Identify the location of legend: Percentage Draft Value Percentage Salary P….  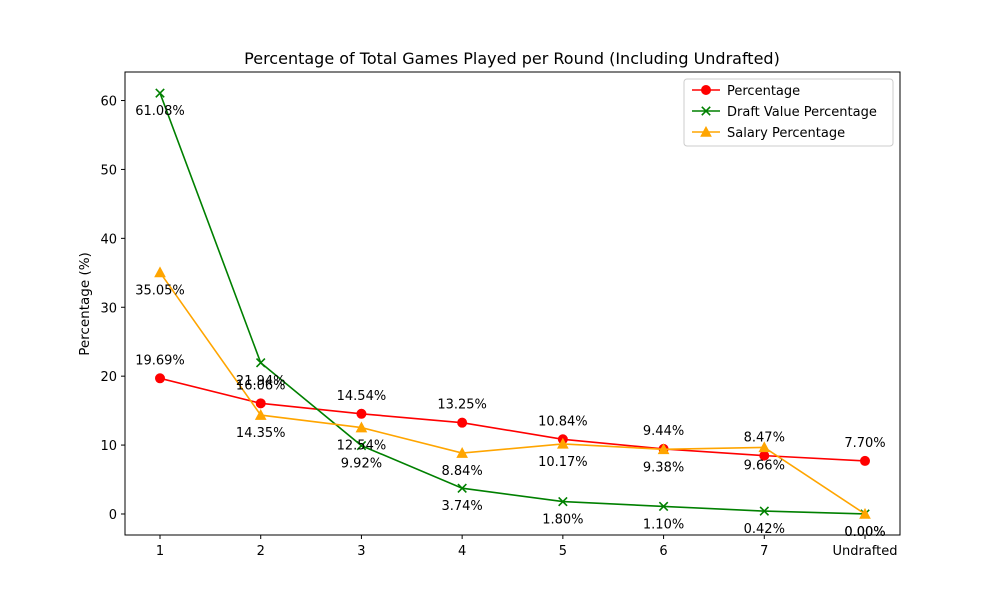
(788, 112).